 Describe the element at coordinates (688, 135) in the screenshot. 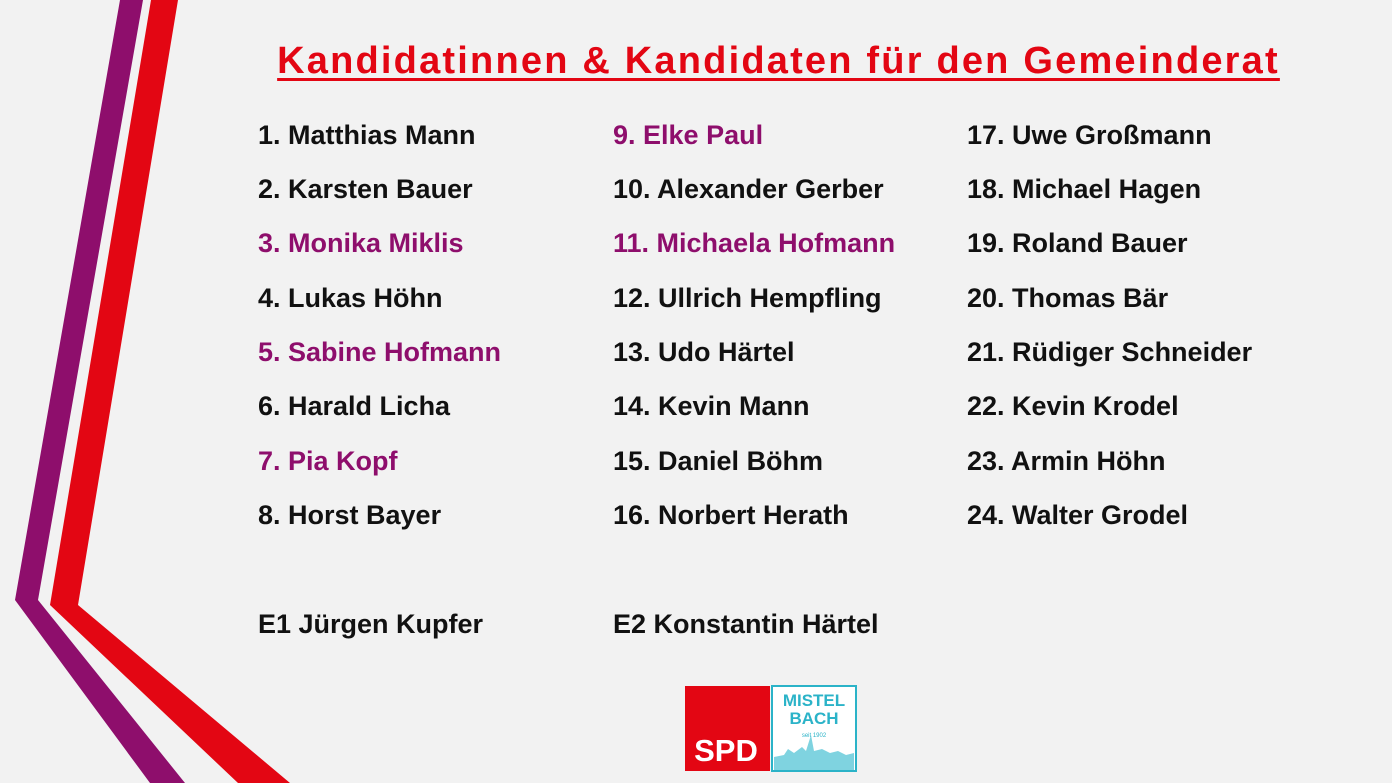

I see `candidate: 9. Elke Paul` at that location.